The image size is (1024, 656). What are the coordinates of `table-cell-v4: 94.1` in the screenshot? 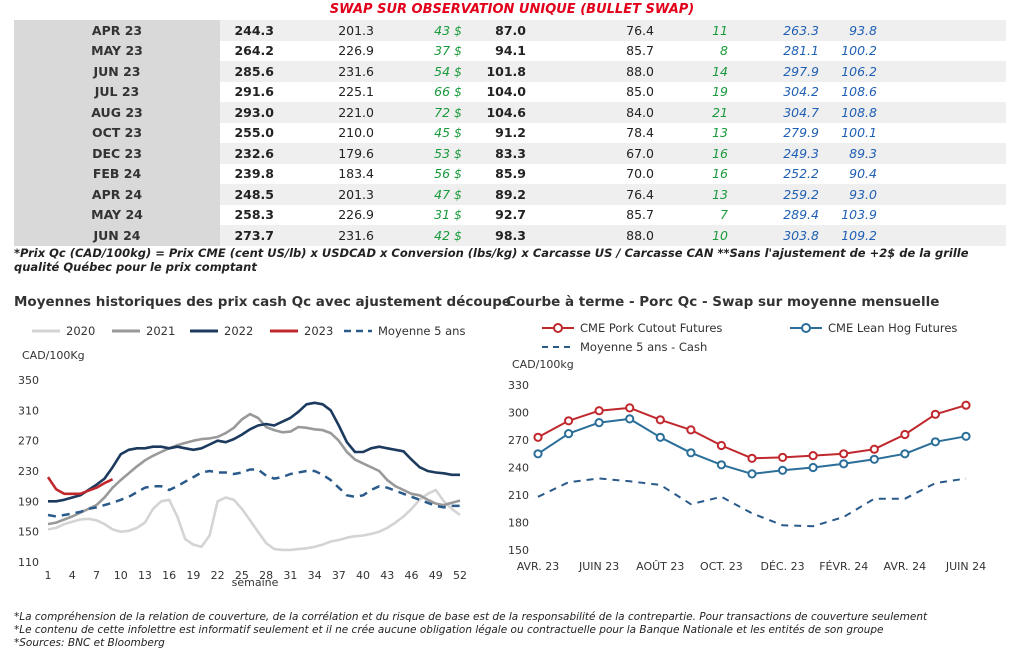 It's located at (494, 50).